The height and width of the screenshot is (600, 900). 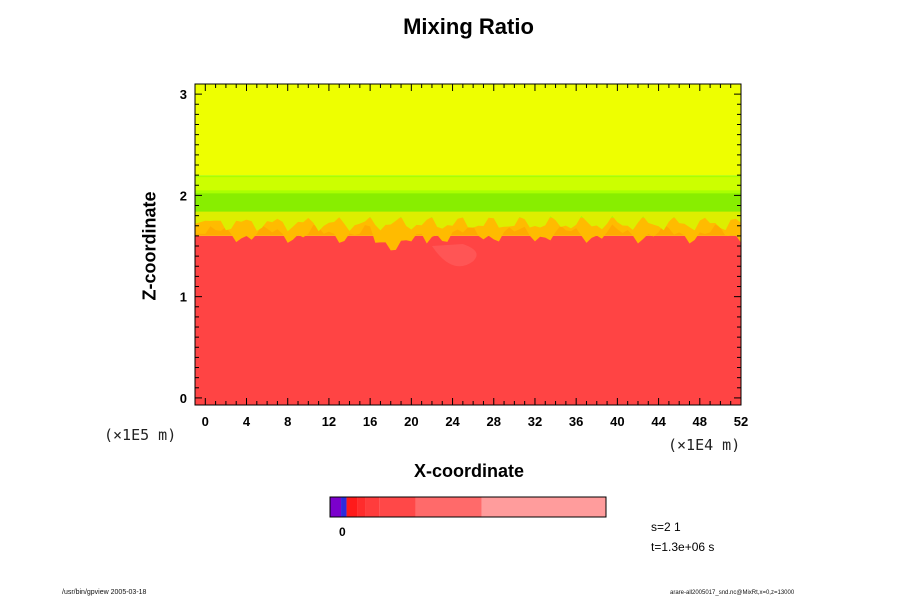 What do you see at coordinates (617, 421) in the screenshot?
I see `x-tick-label: 40` at bounding box center [617, 421].